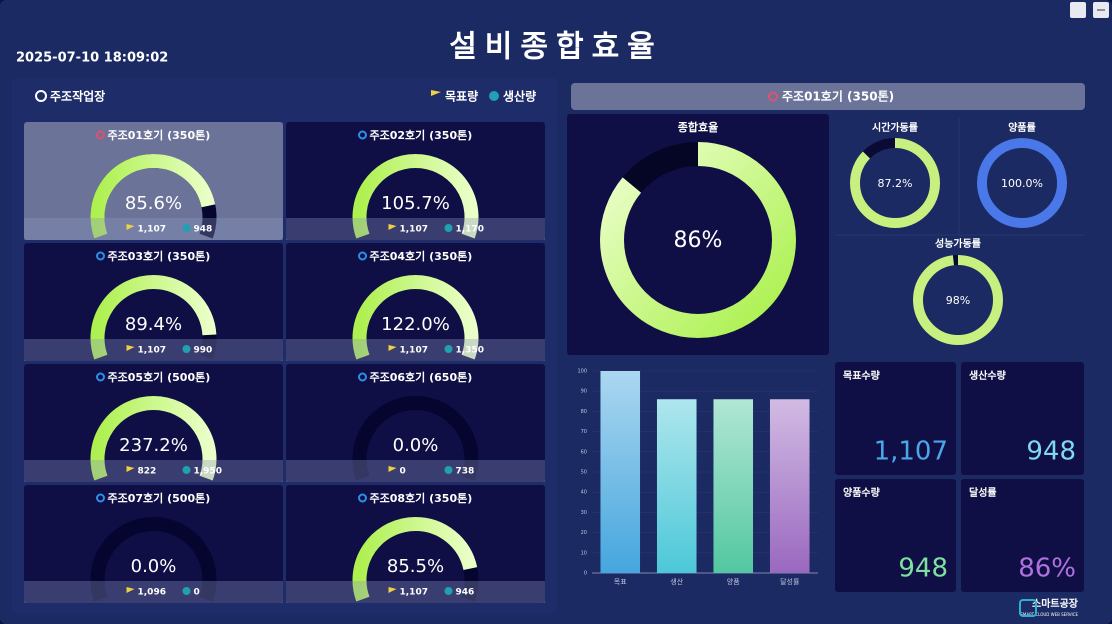  I want to click on production-value: 1,350, so click(470, 351).